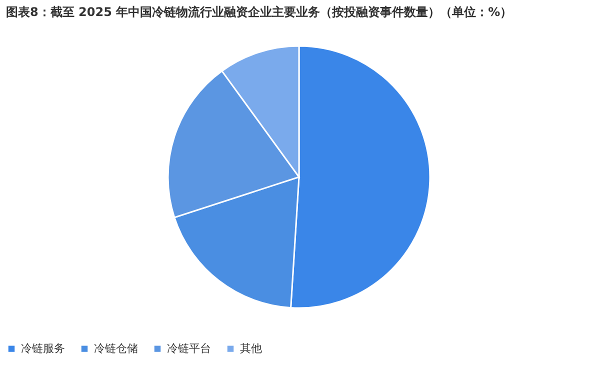 The width and height of the screenshot is (598, 386). I want to click on legend-label: 冷链仓储, so click(116, 348).